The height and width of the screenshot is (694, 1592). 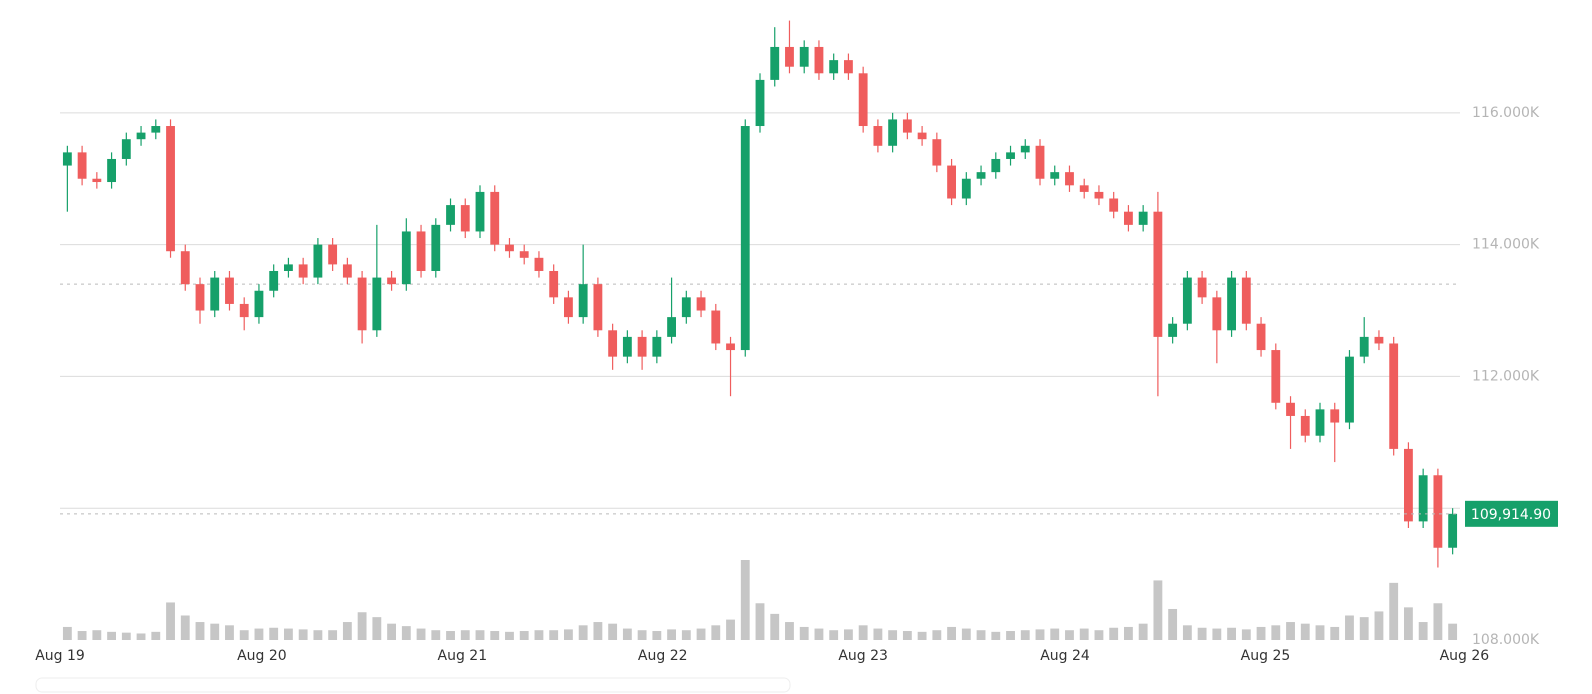 I want to click on x-tick-label: Aug 19, so click(x=60, y=656).